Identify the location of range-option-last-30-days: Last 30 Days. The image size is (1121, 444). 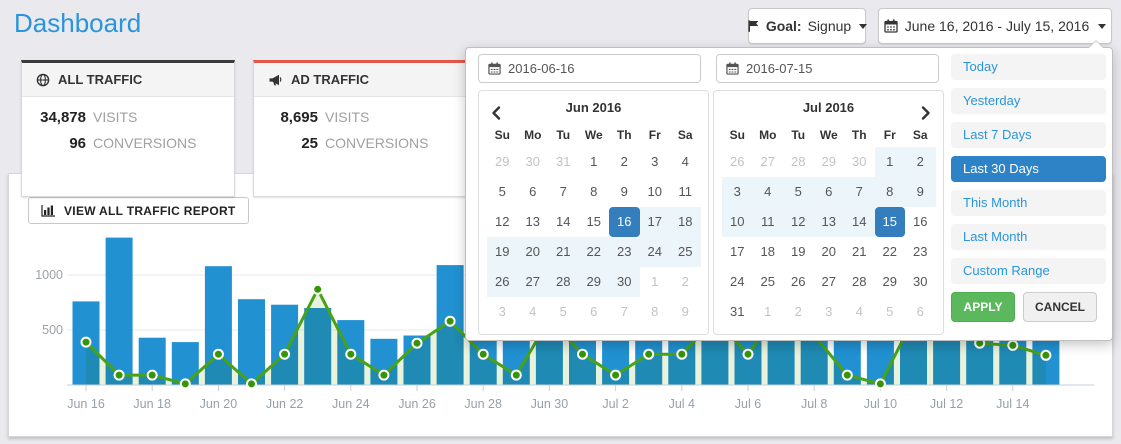
(1028, 169).